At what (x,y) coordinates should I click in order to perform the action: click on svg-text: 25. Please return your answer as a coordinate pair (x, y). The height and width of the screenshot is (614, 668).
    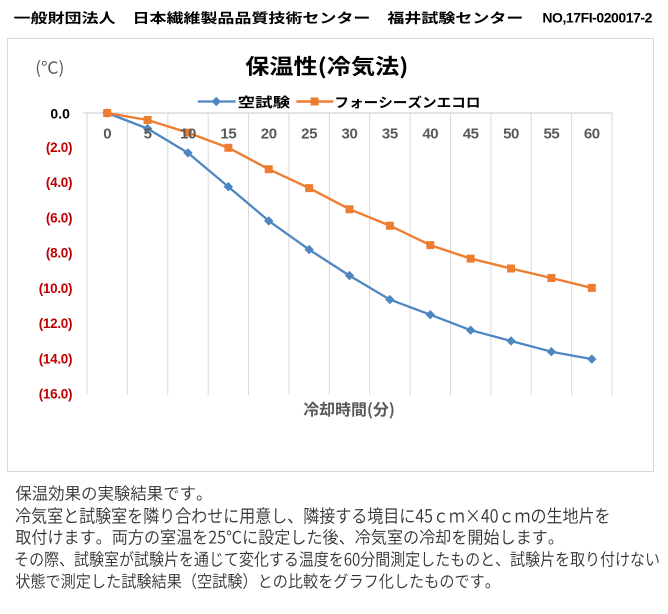
    Looking at the image, I should click on (309, 133).